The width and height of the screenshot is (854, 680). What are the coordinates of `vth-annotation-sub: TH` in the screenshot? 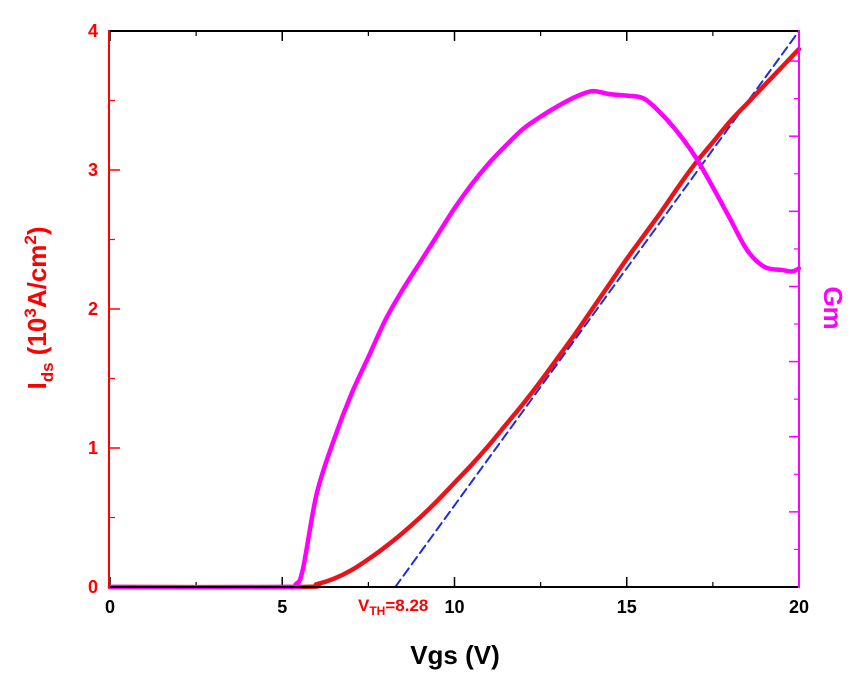 It's located at (377, 611).